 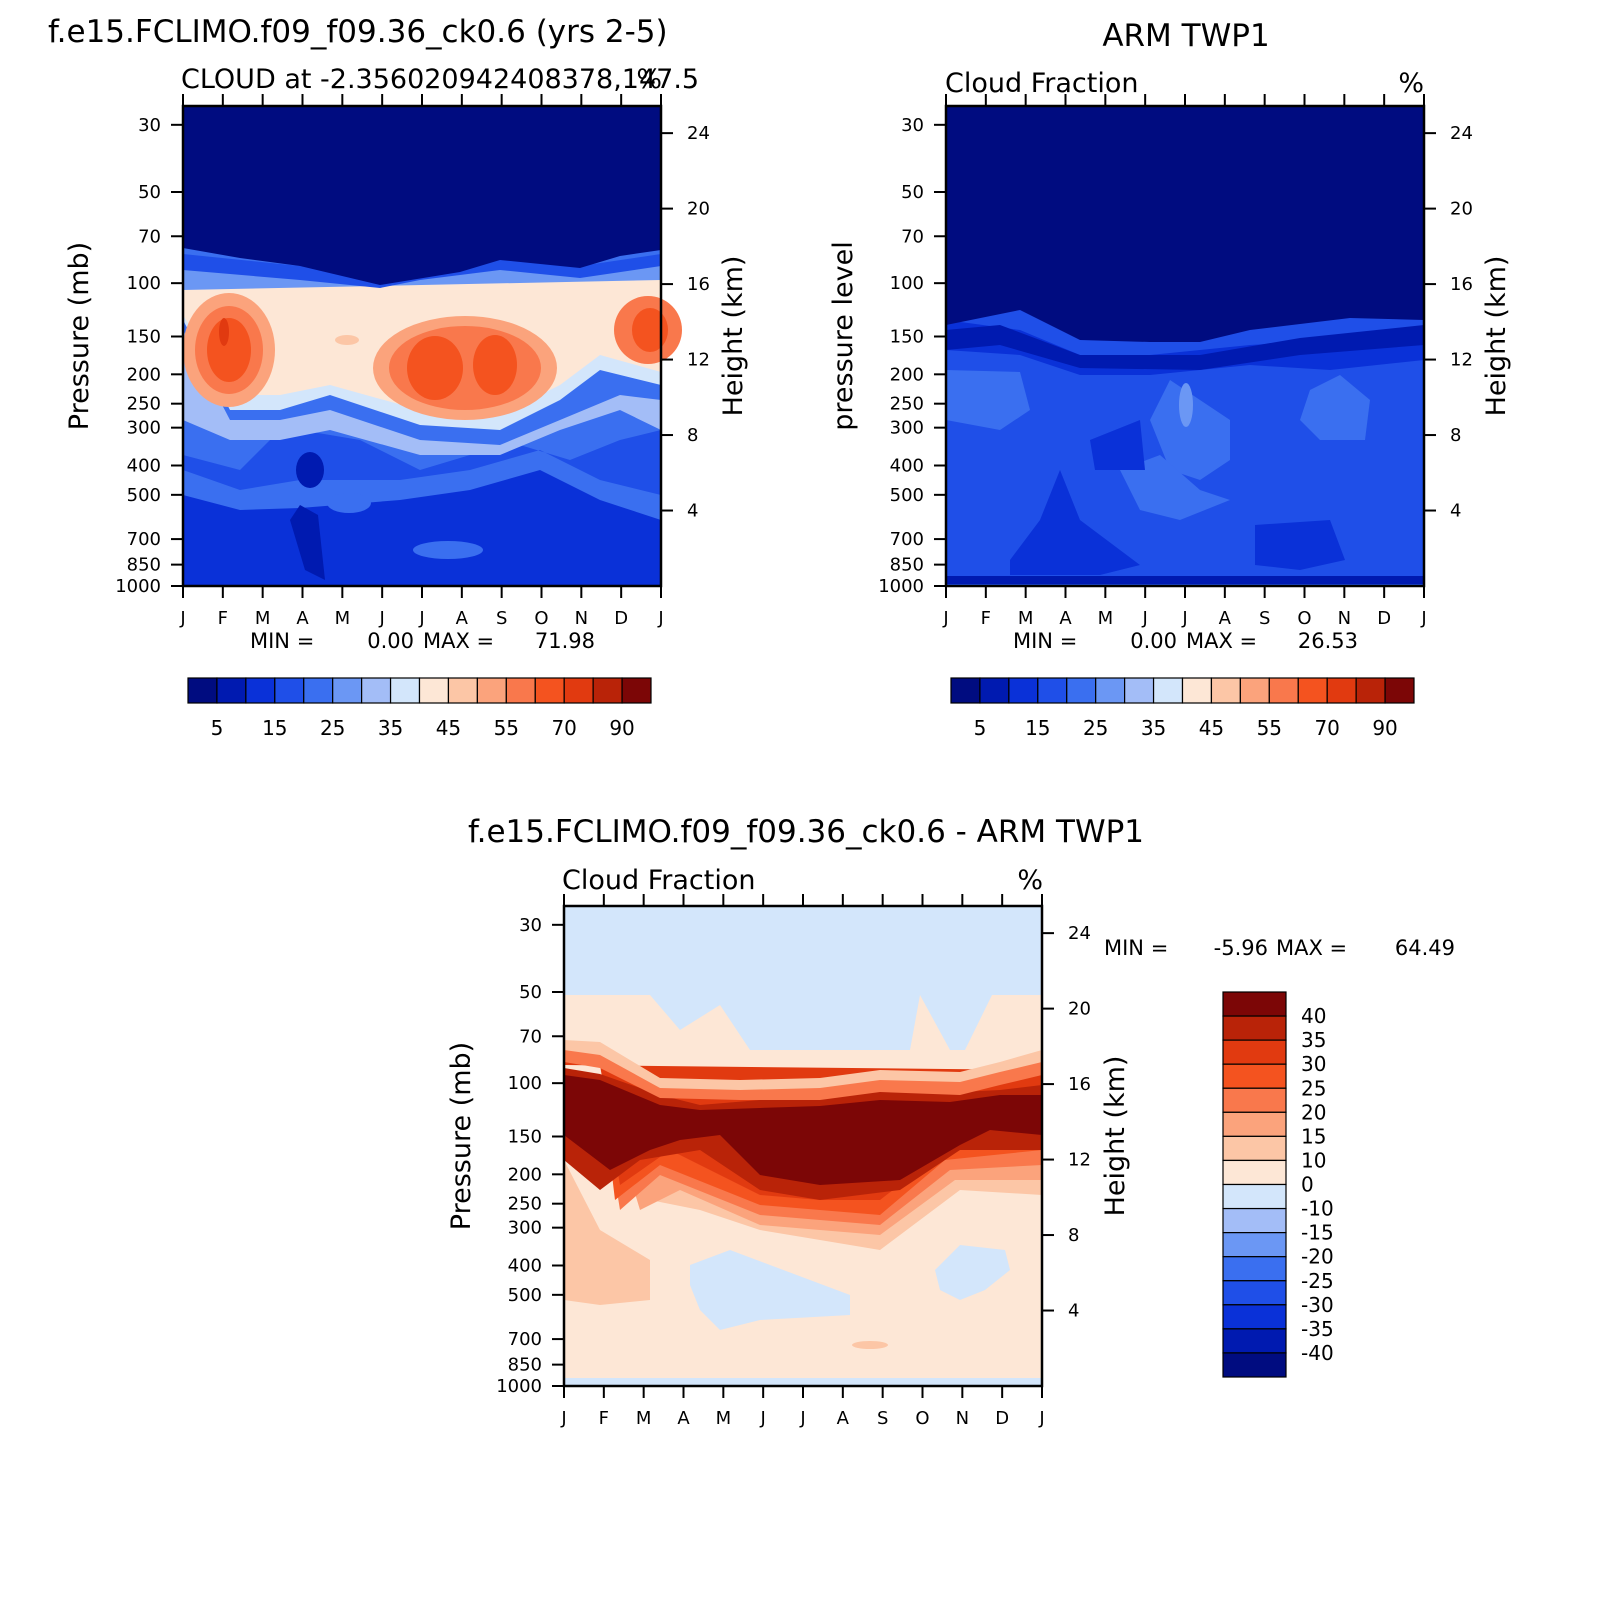 I want to click on panel-diff-colorbar-label: 10, so click(x=1313, y=1160).